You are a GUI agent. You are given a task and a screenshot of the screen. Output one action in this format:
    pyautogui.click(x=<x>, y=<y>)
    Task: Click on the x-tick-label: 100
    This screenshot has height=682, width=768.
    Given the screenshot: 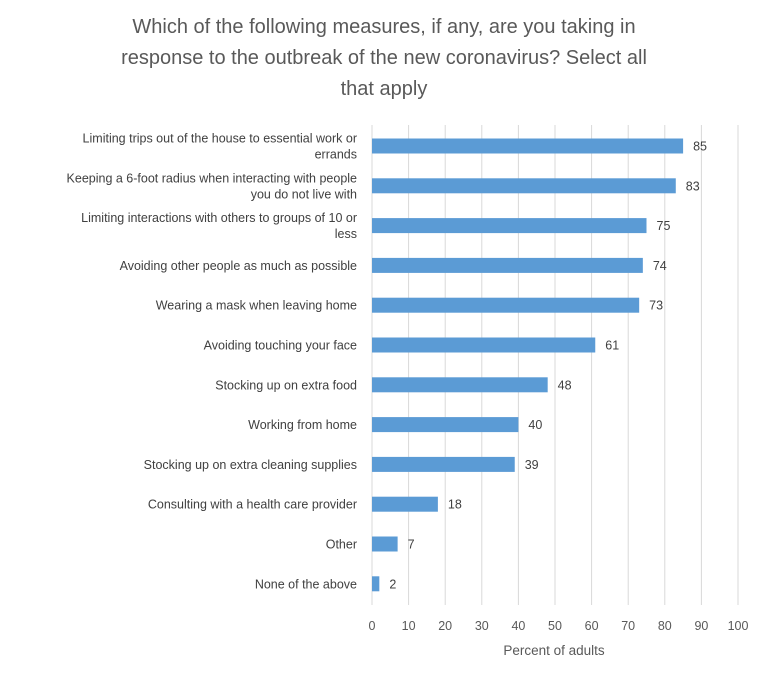 What is the action you would take?
    pyautogui.click(x=738, y=626)
    